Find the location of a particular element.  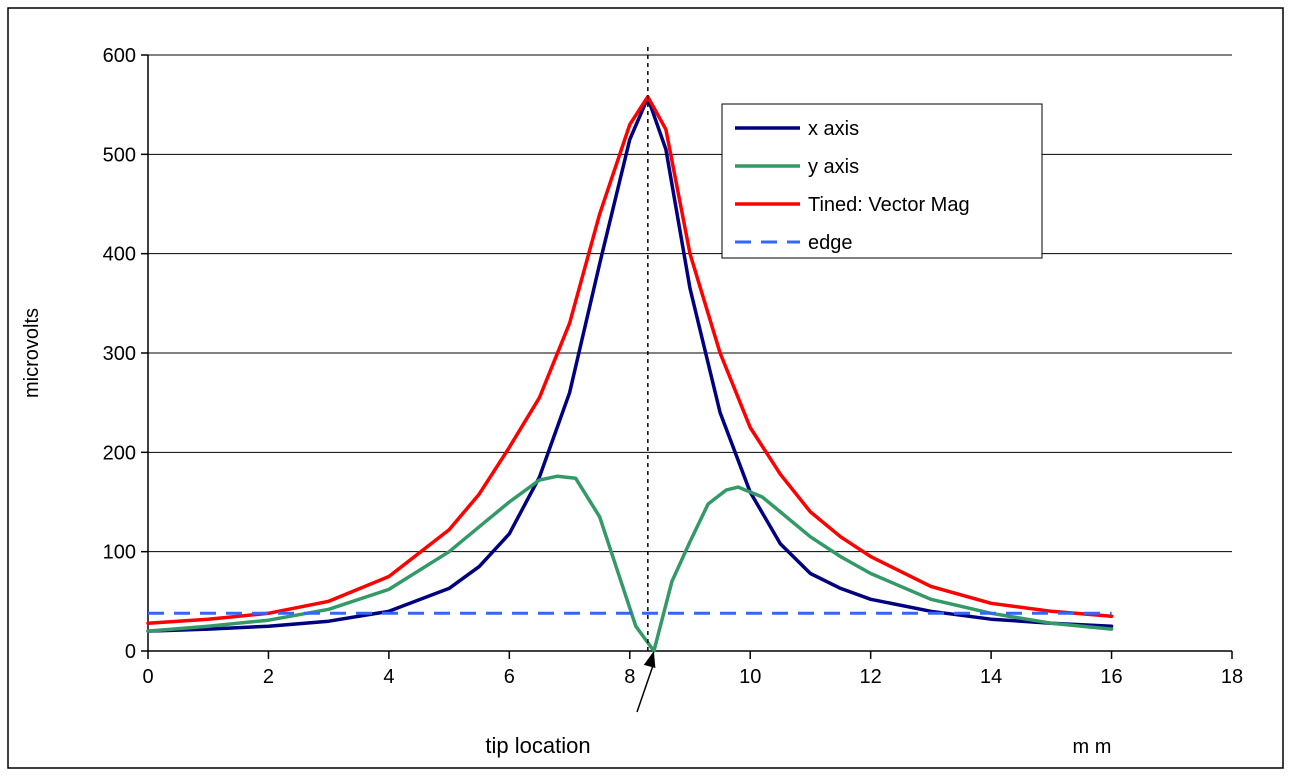

y-tick-label-2: 200 is located at coordinates (119, 453).